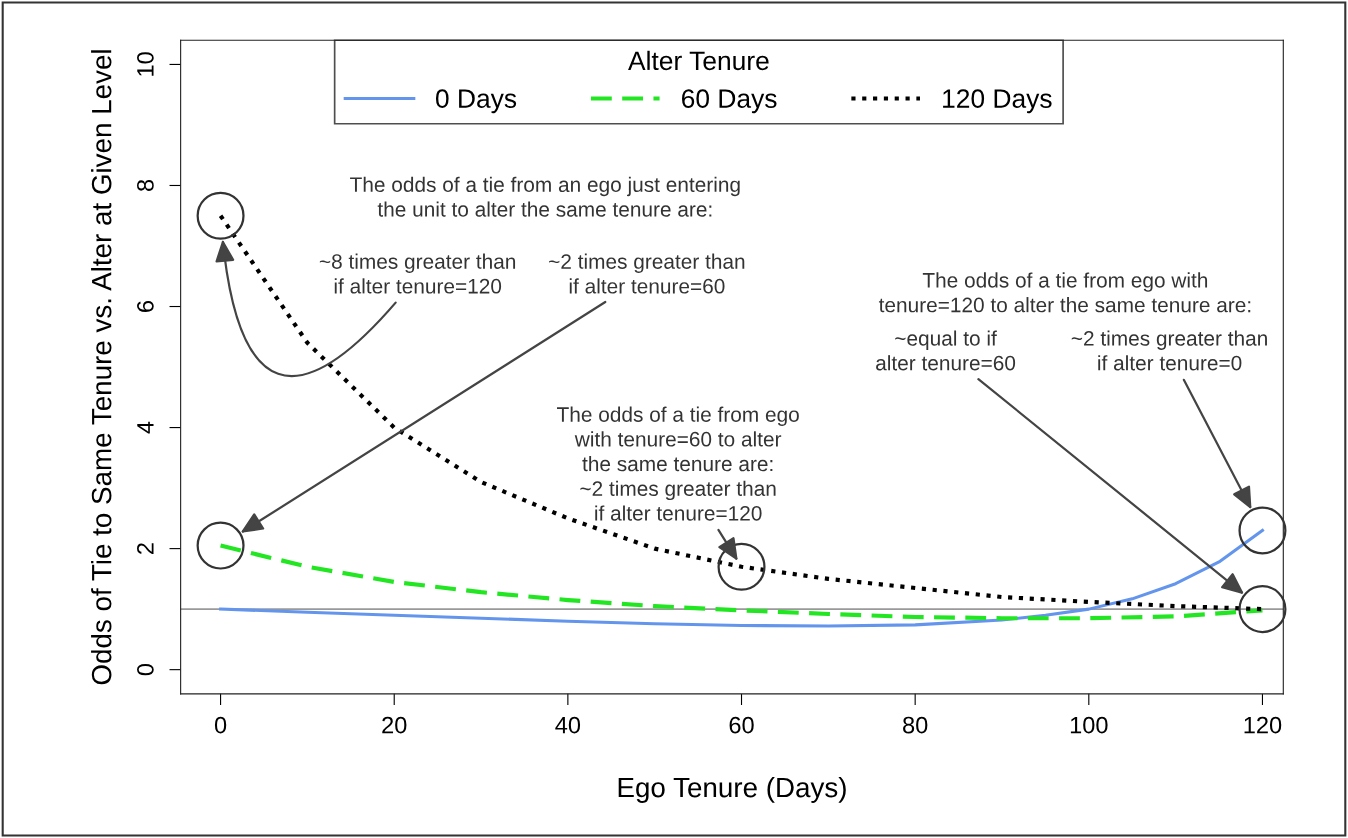  Describe the element at coordinates (145, 185) in the screenshot. I see `y-tick-label: 8` at that location.